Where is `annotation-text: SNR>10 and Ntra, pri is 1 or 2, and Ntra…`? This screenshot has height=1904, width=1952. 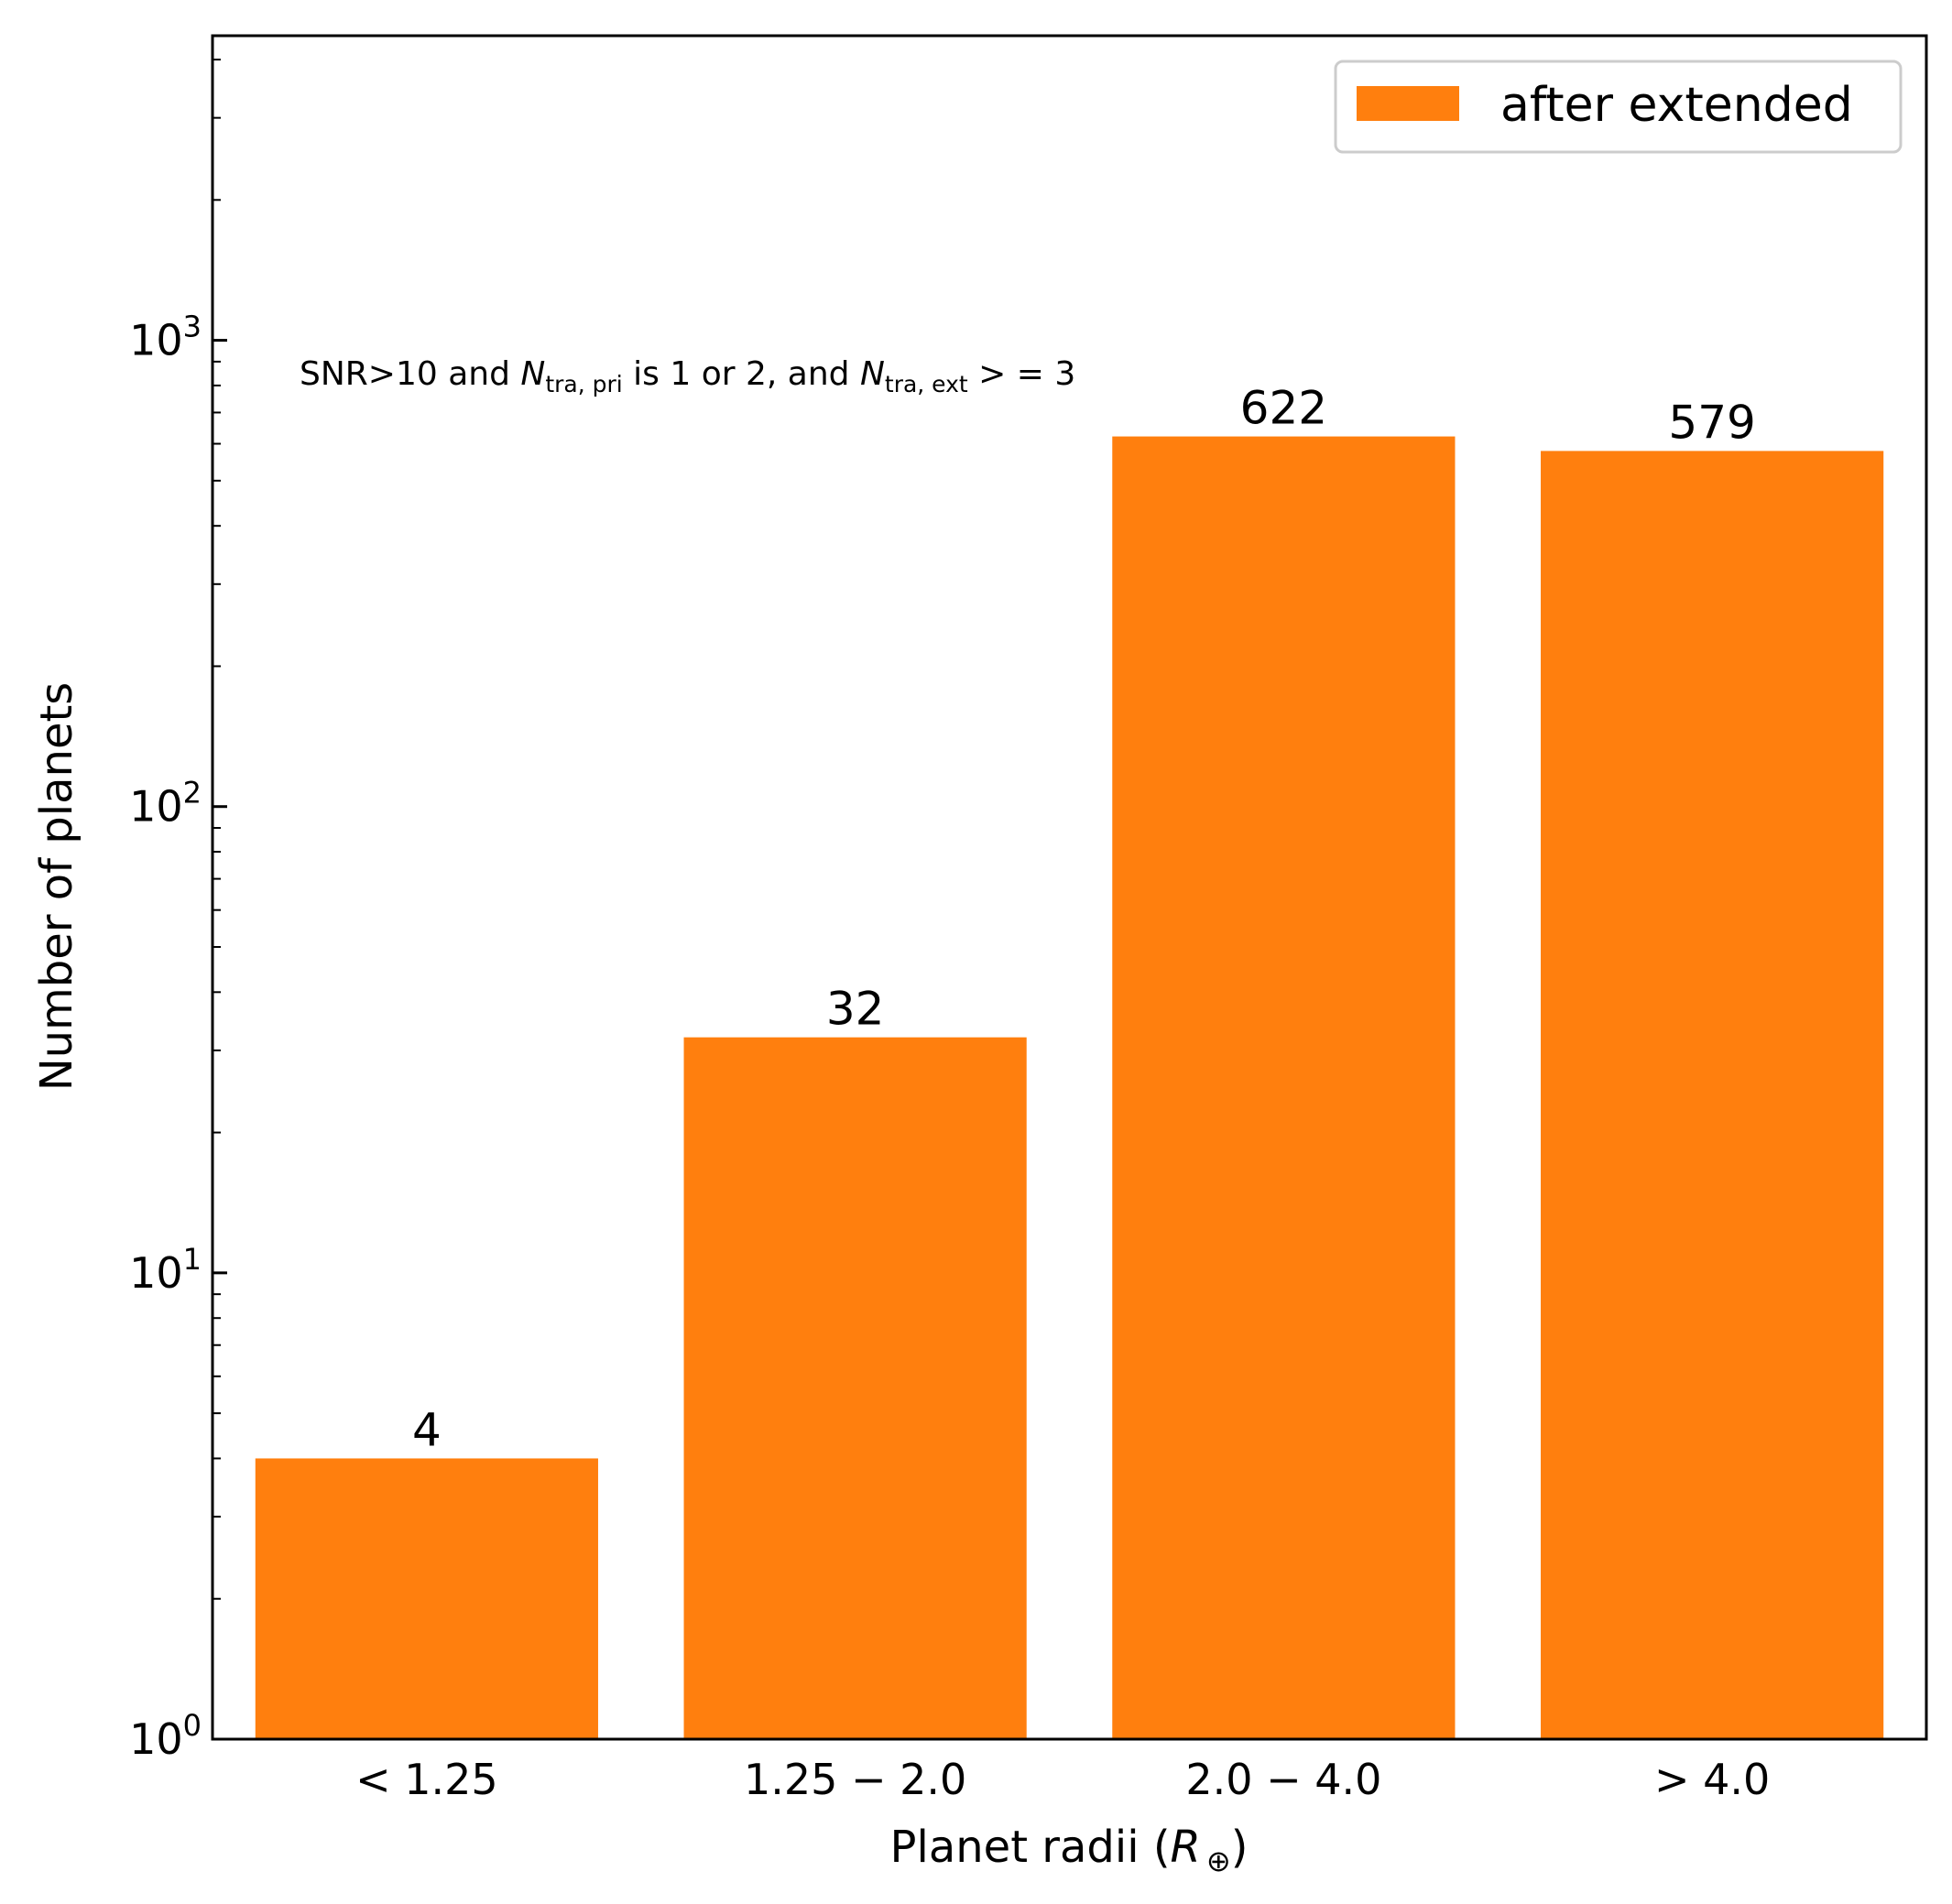 annotation-text: SNR>10 and Ntra, pri is 1 or 2, and Ntra… is located at coordinates (687, 376).